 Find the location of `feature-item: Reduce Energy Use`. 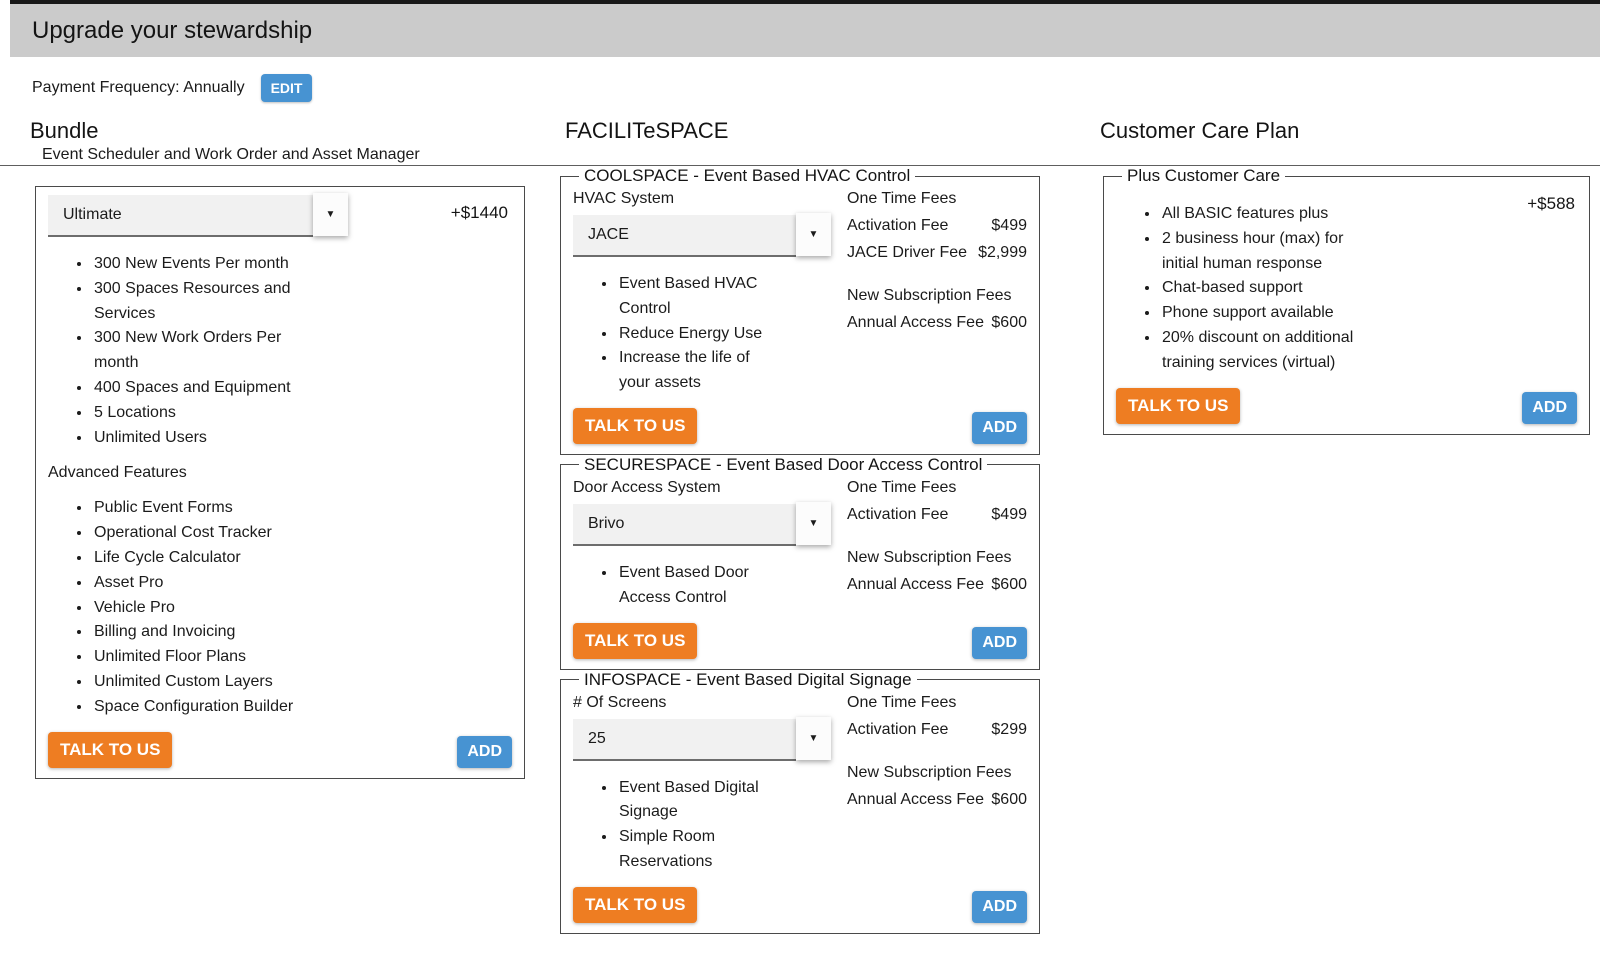

feature-item: Reduce Energy Use is located at coordinates (697, 334).